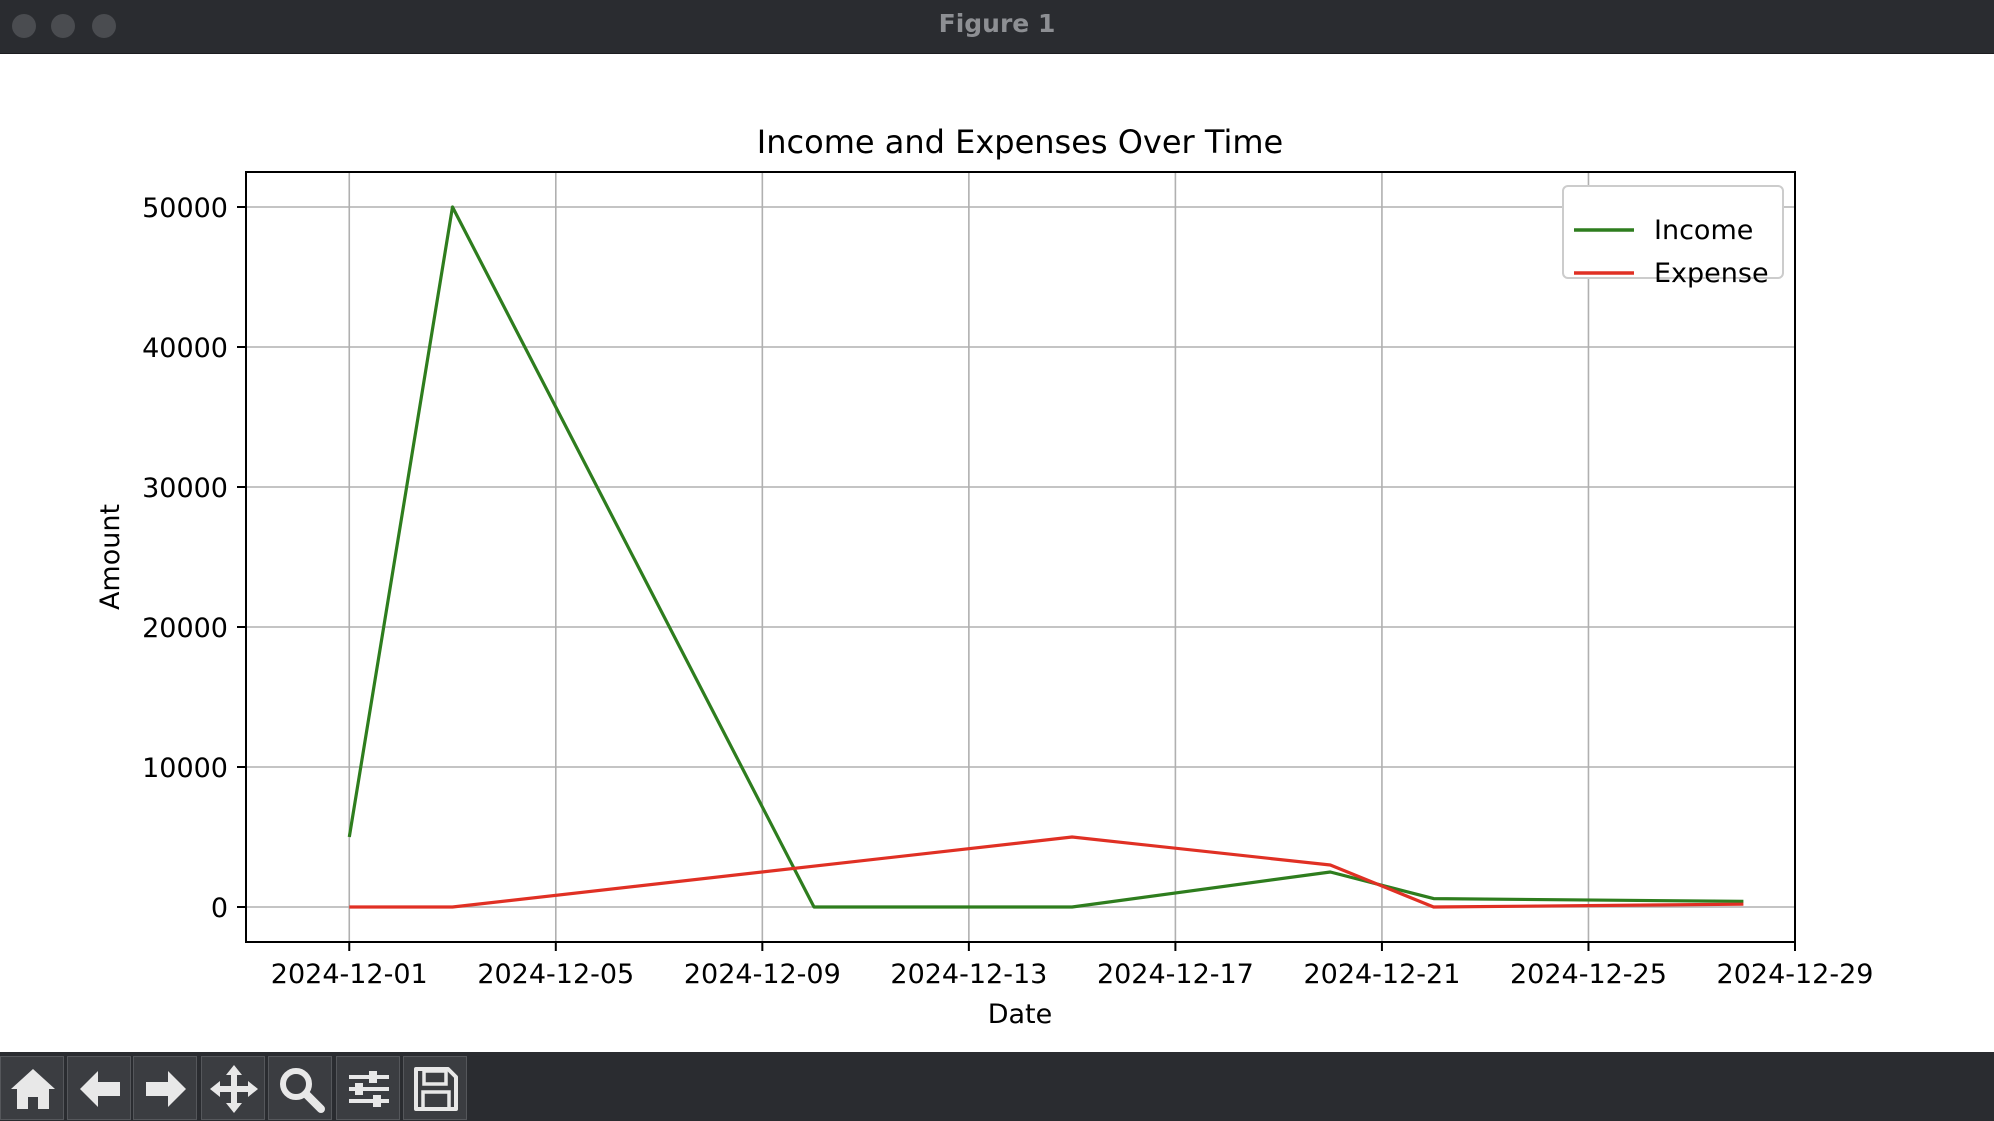 This screenshot has width=1994, height=1121. I want to click on legend-label-expense: Expense, so click(1711, 273).